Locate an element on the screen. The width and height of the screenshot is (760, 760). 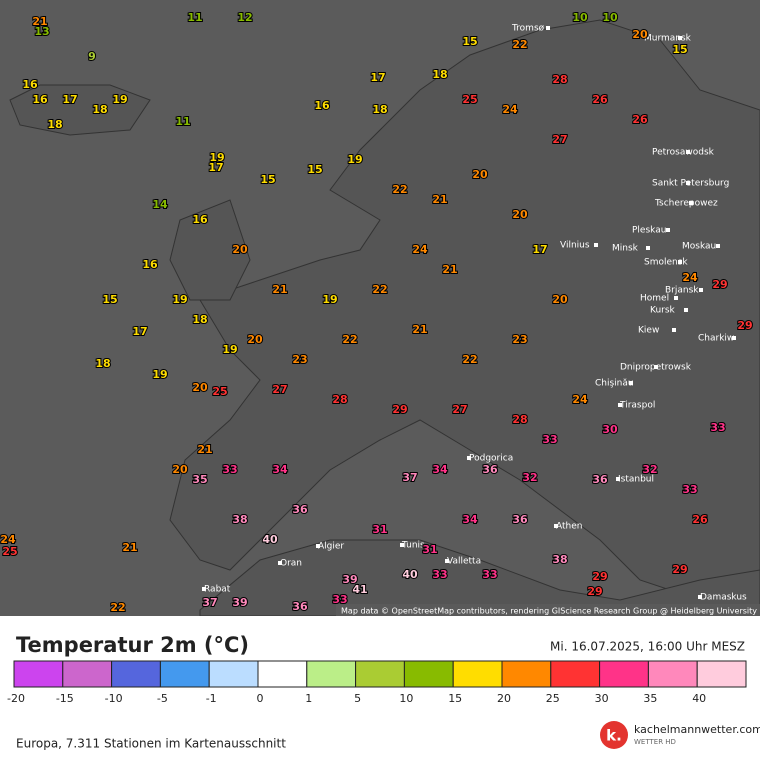
logo-letter: k. is located at coordinates (614, 736).